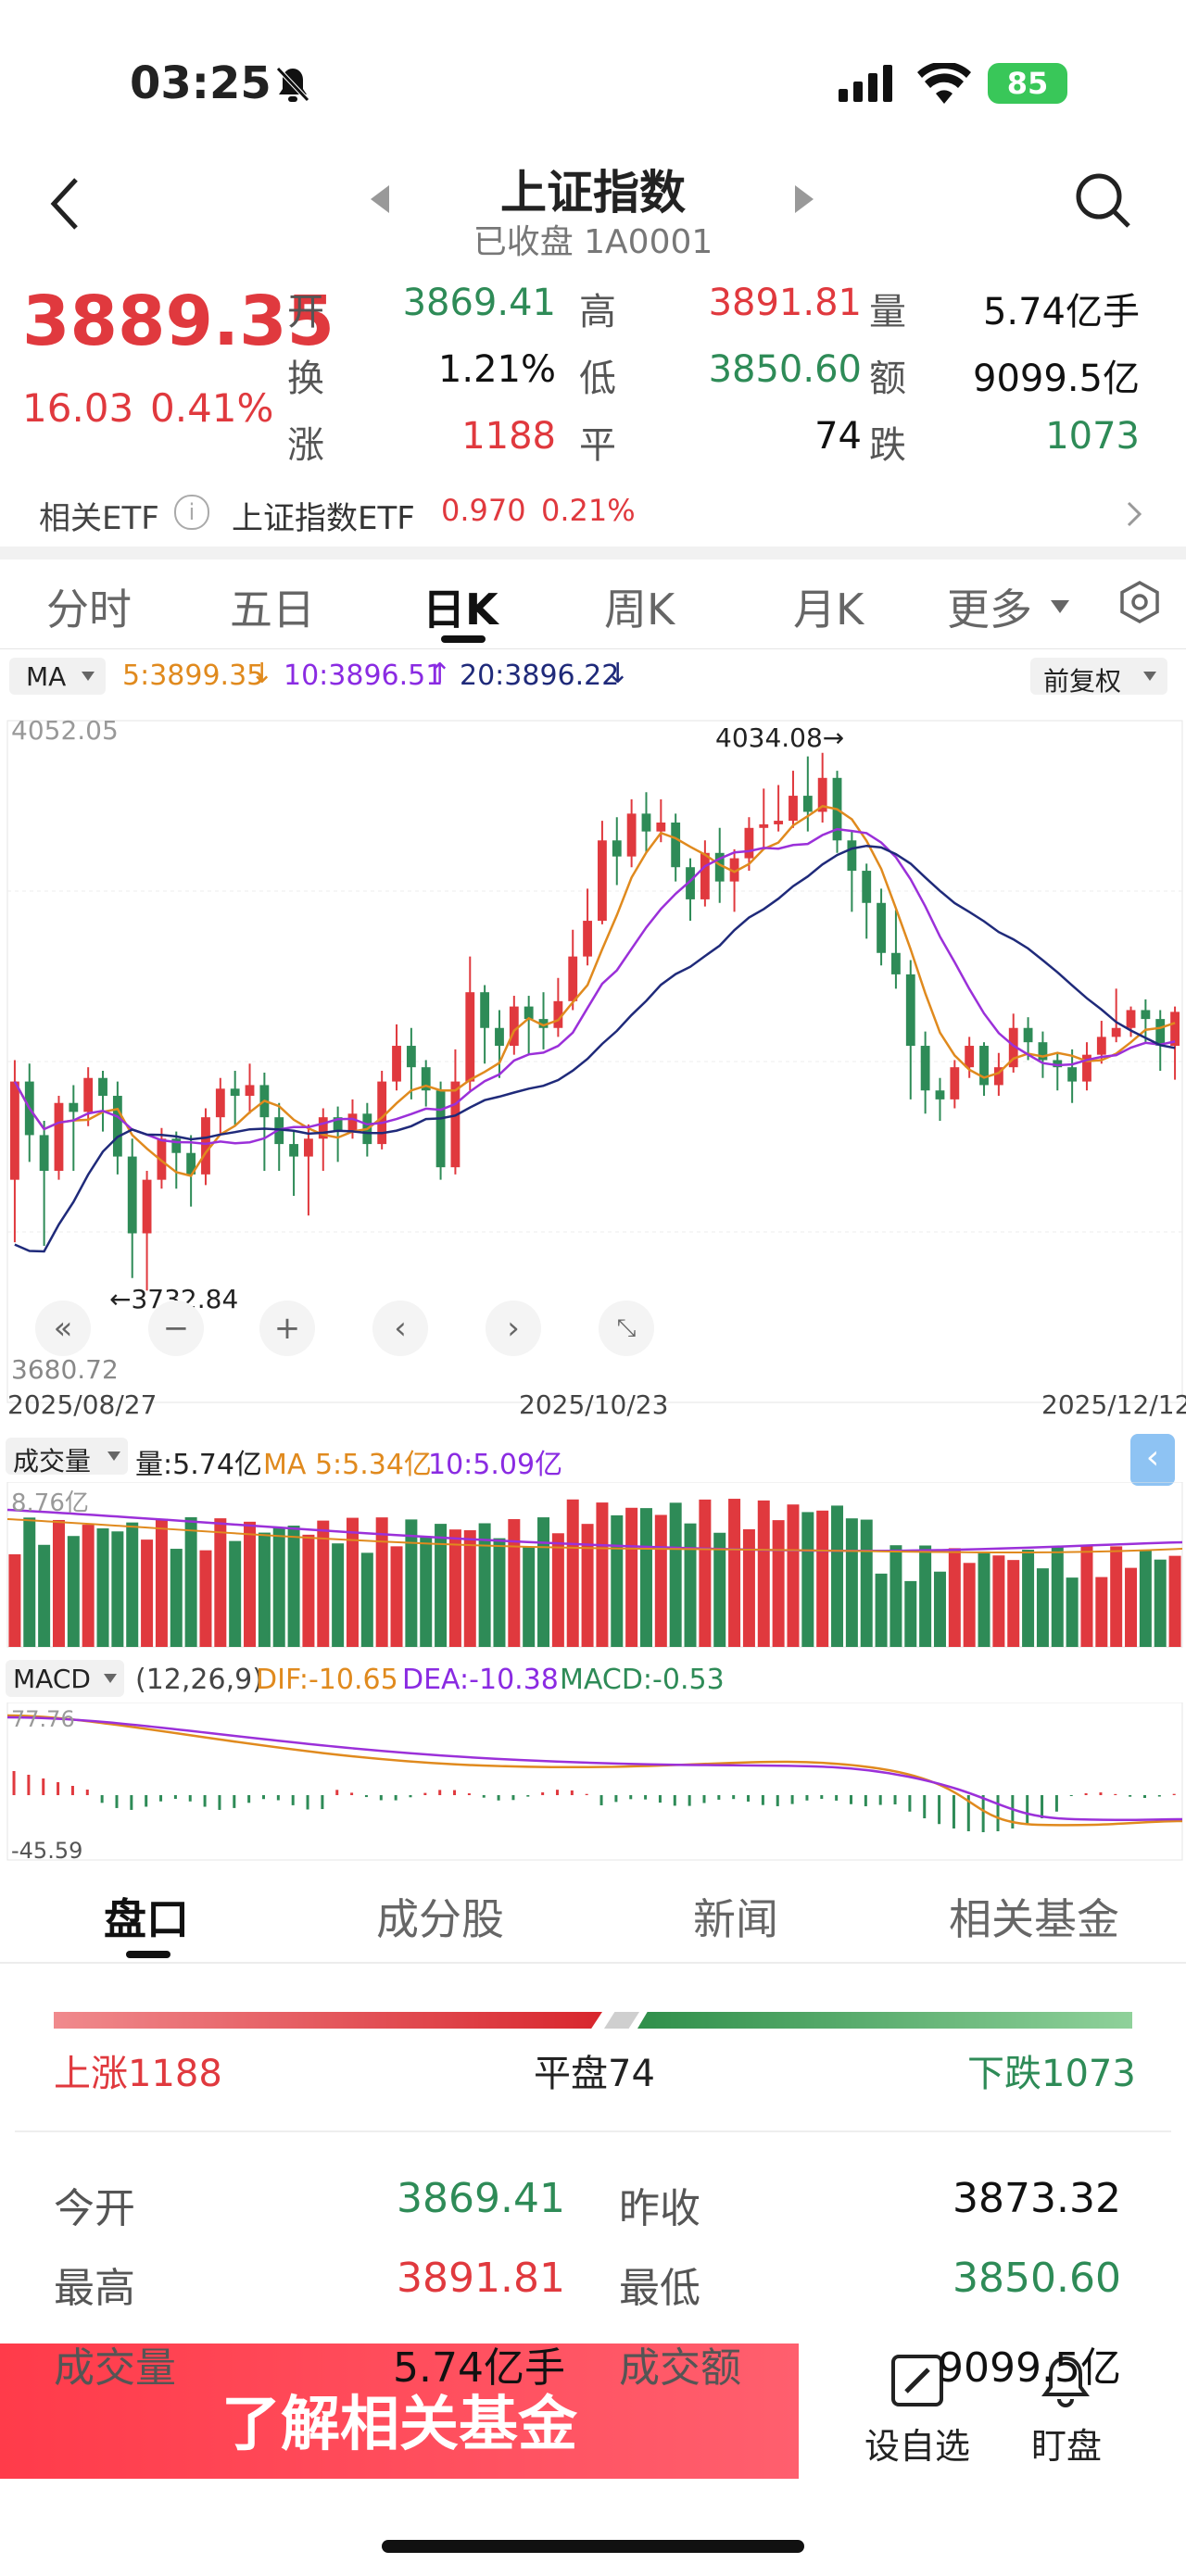 The width and height of the screenshot is (1186, 2576). Describe the element at coordinates (593, 513) in the screenshot. I see `etf-strip: 相关ETF i 上证指数ETF 0.970 0.21%` at that location.